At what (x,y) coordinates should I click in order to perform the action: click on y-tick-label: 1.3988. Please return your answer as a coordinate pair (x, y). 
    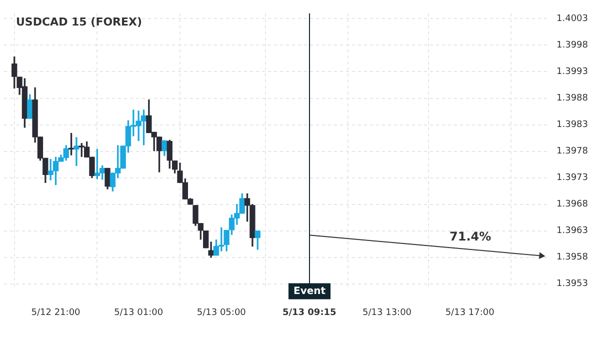
    Looking at the image, I should click on (572, 99).